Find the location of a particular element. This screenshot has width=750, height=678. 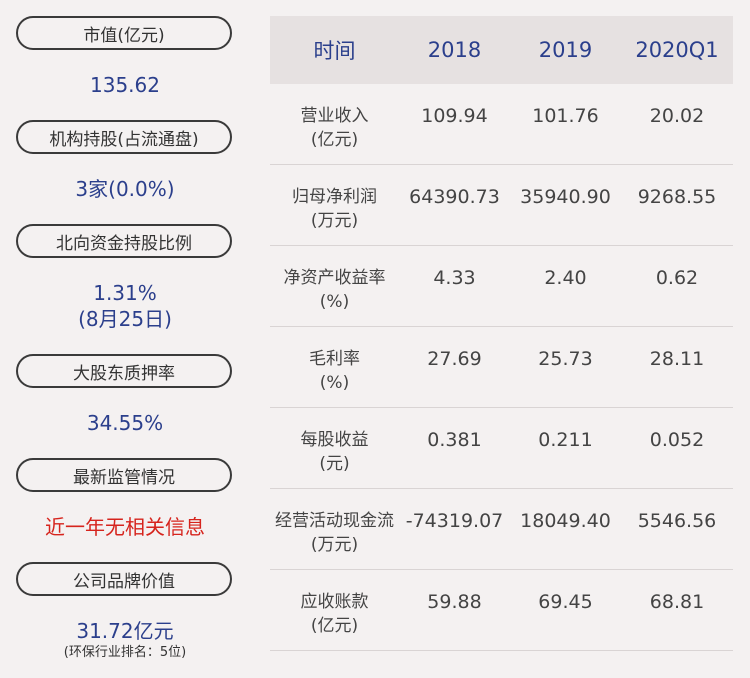

table-row: 经营活动现金流 (万元) -74319.07 18049.40 5546.56 is located at coordinates (501, 529).